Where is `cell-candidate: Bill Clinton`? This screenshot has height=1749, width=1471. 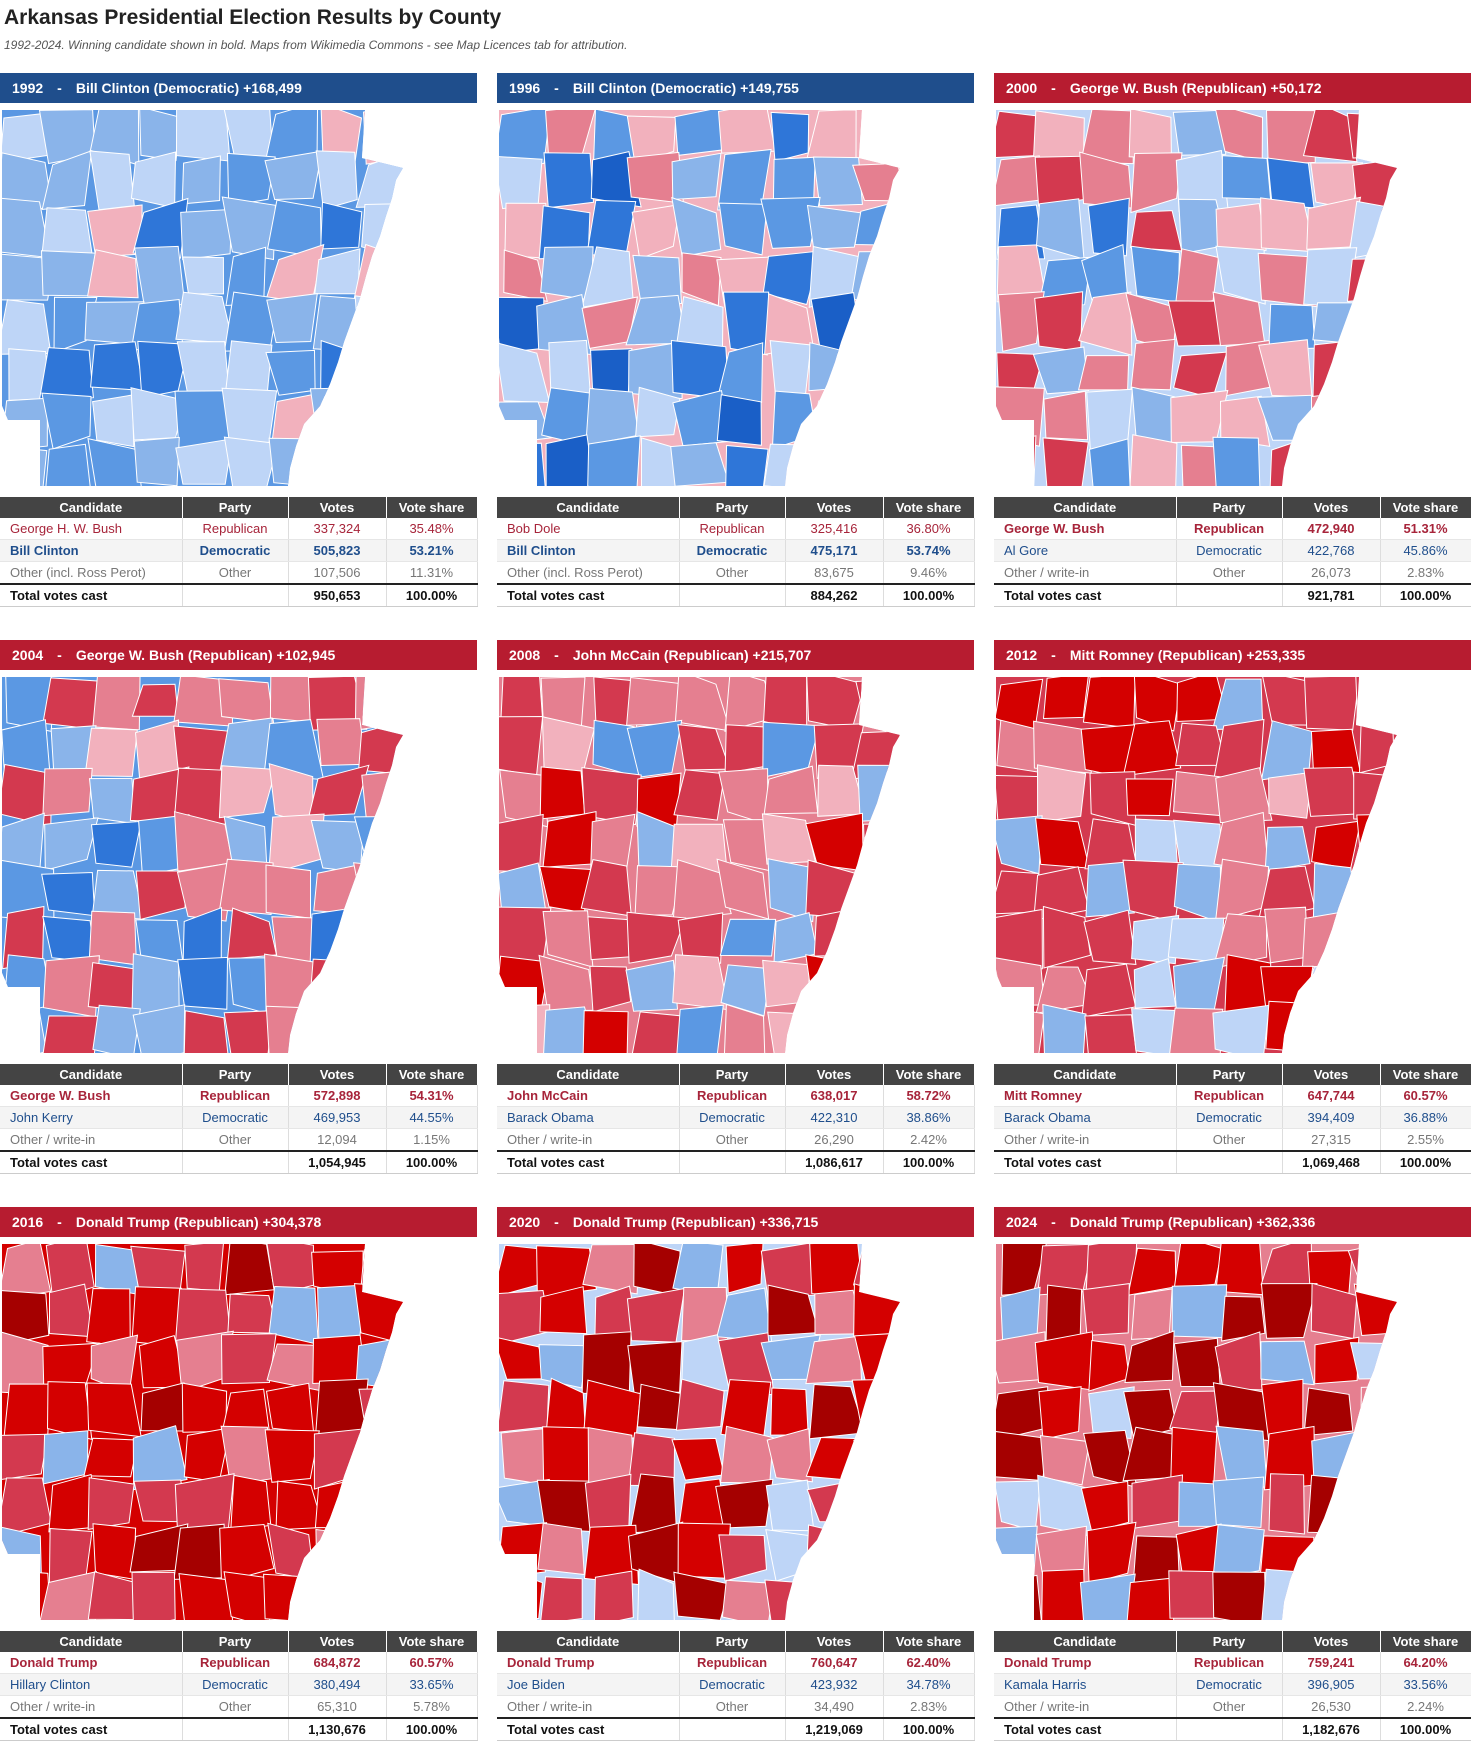
cell-candidate: Bill Clinton is located at coordinates (91, 550).